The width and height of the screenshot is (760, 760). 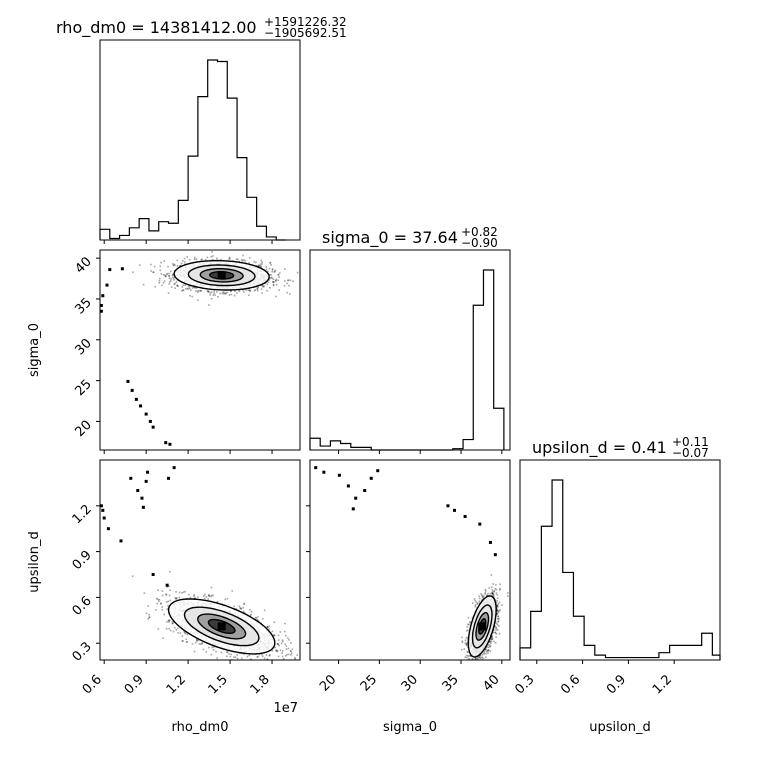 I want to click on rho-upsilon-peak, so click(x=221, y=626).